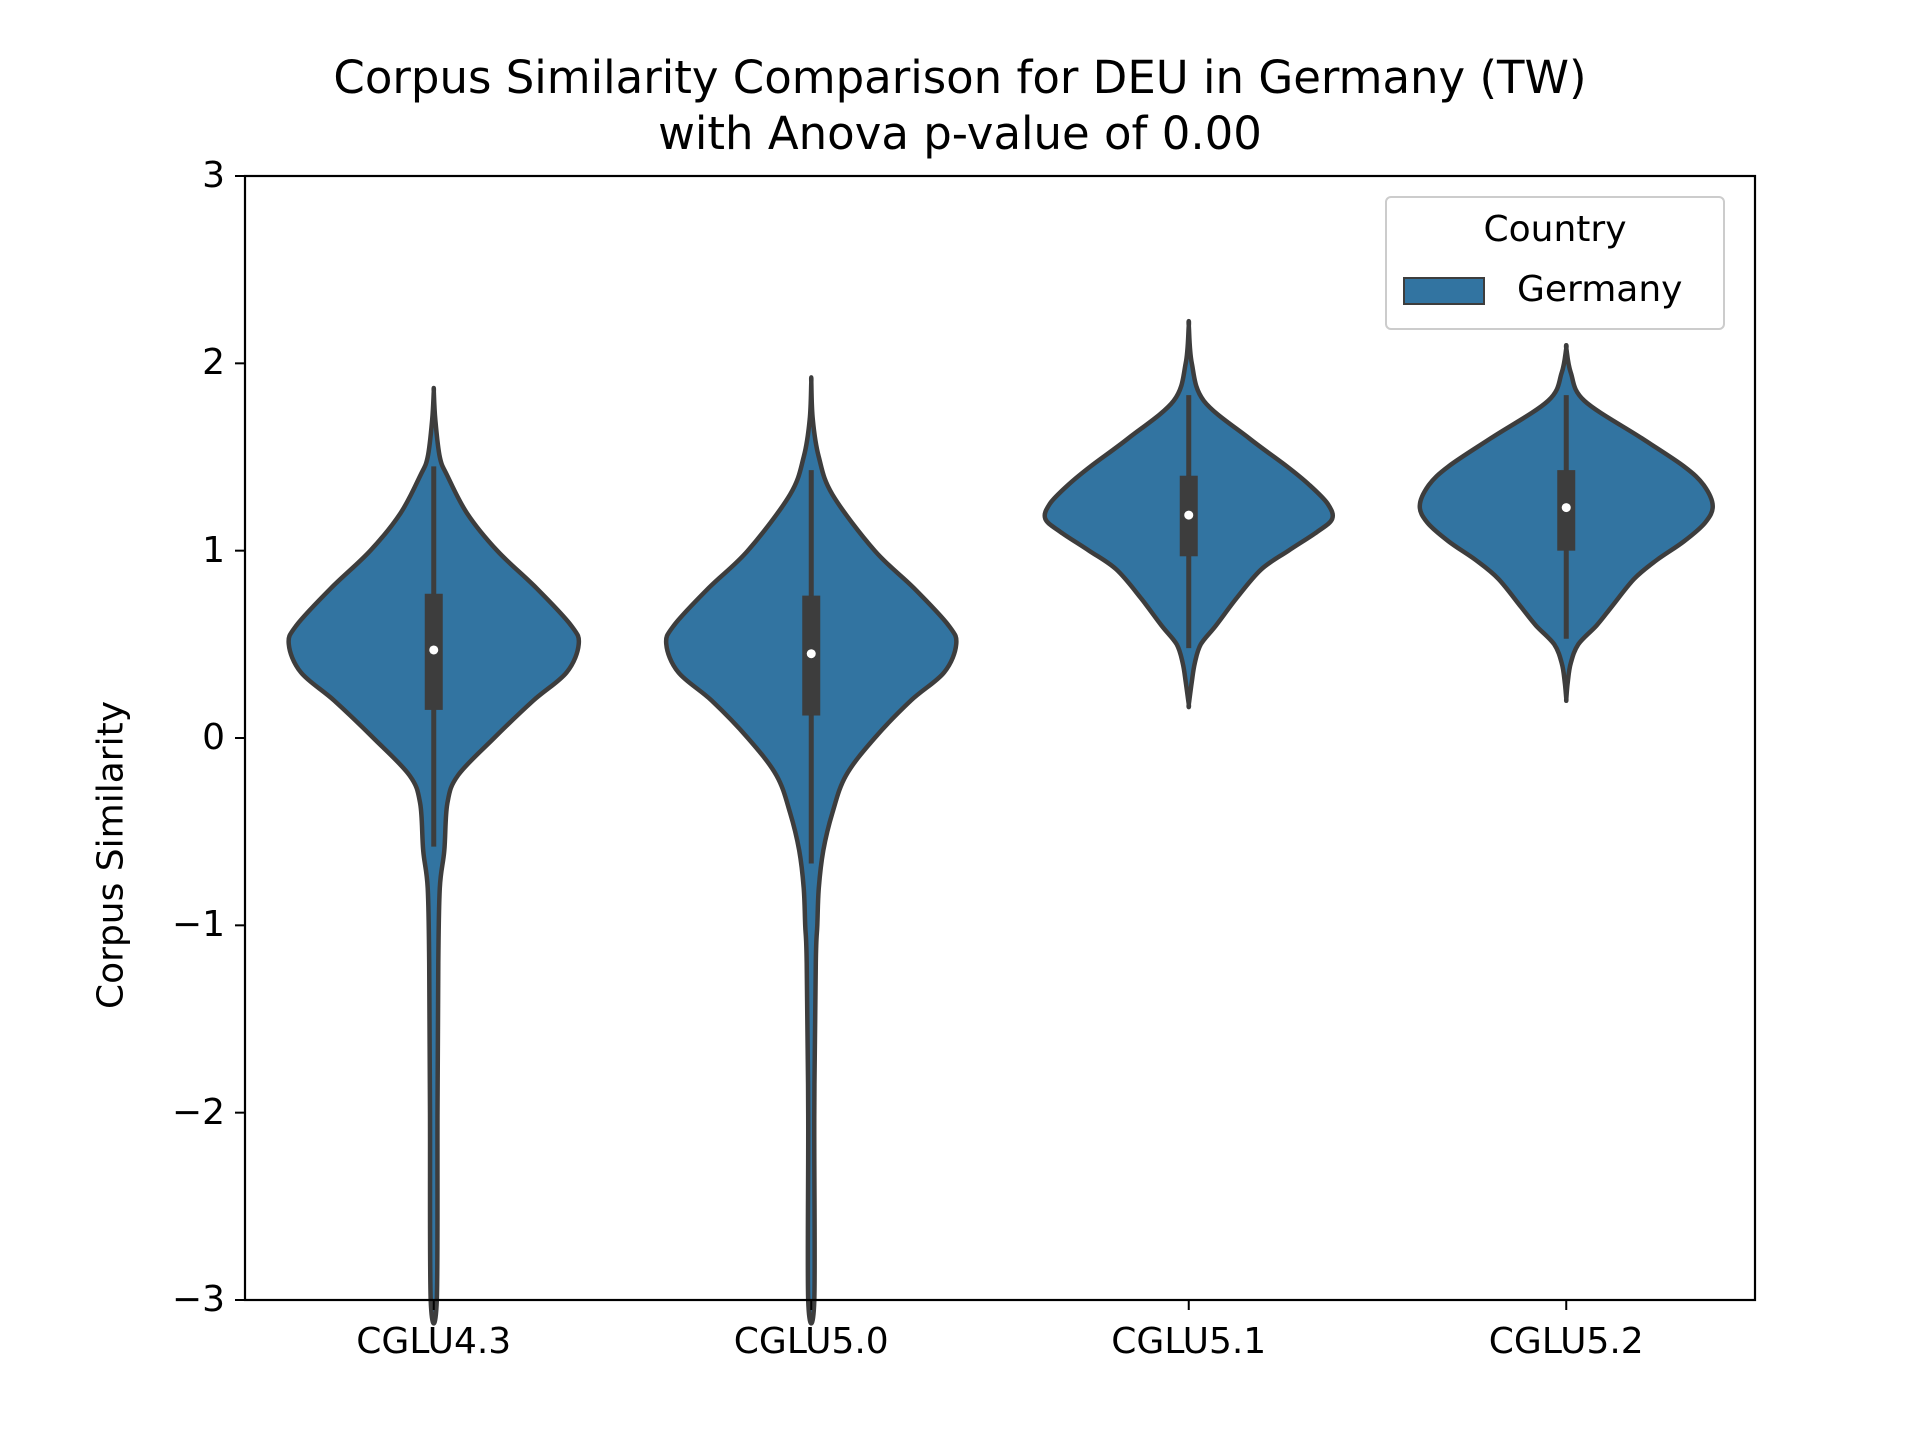 Image resolution: width=1920 pixels, height=1440 pixels. Describe the element at coordinates (811, 654) in the screenshot. I see `violin-median-CGLU5.0` at that location.